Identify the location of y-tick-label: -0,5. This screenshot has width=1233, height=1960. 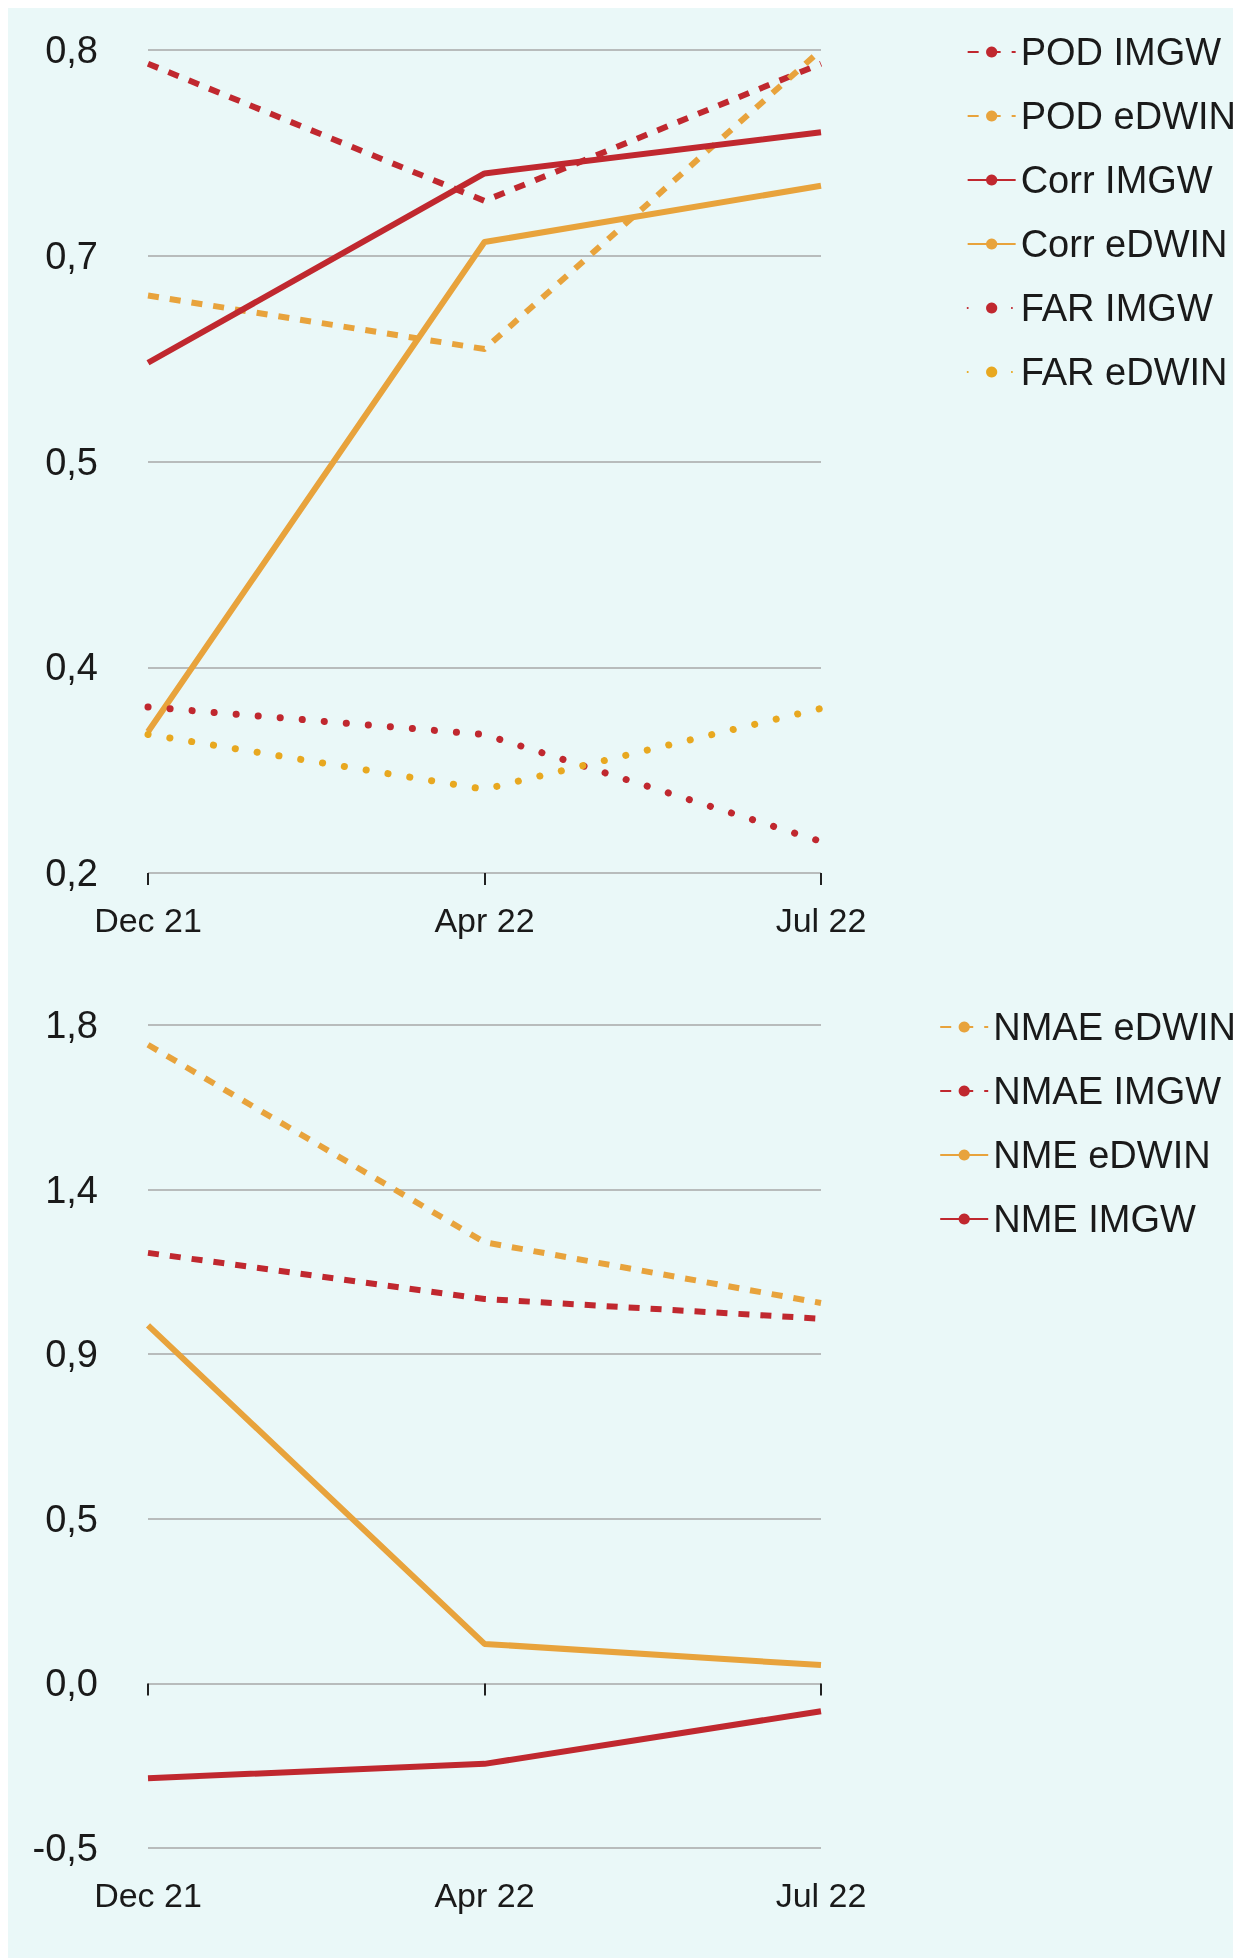
(65, 1848).